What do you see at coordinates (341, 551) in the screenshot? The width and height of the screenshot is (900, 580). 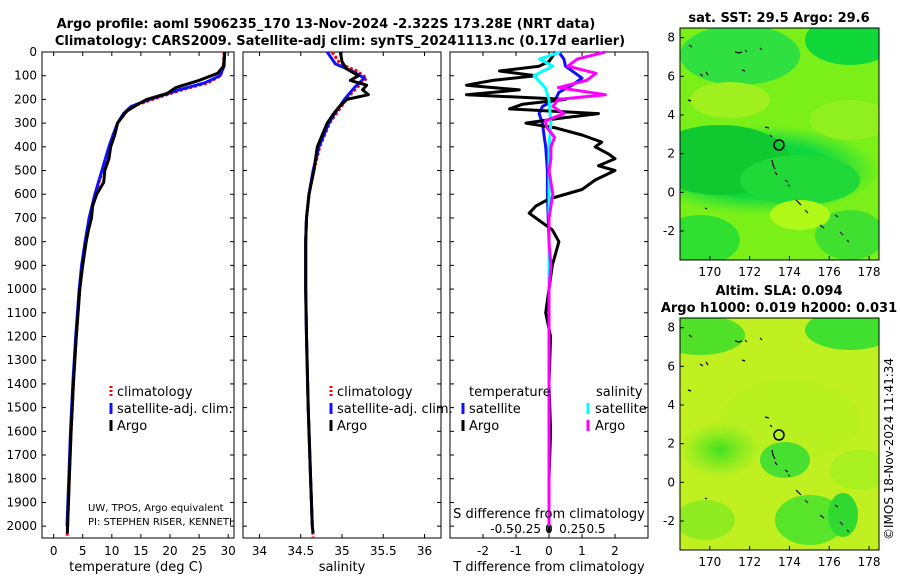 I see `x-tick-label: 35` at bounding box center [341, 551].